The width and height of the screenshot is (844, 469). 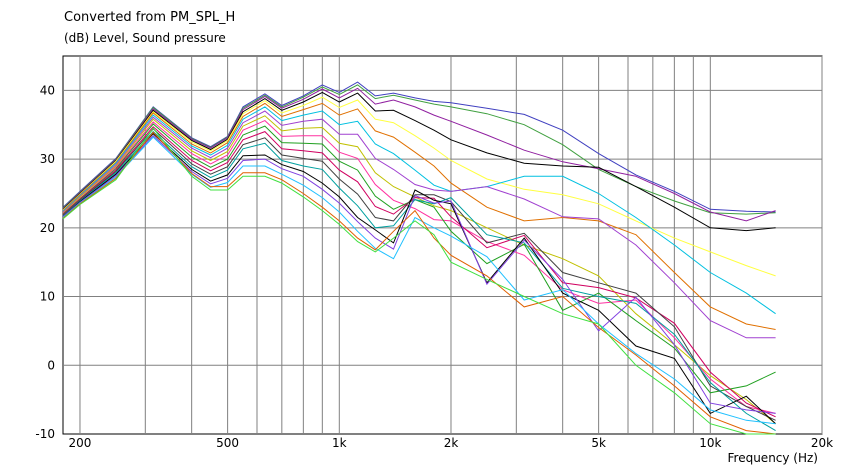 I want to click on x-tick-label: 5k, so click(x=598, y=443).